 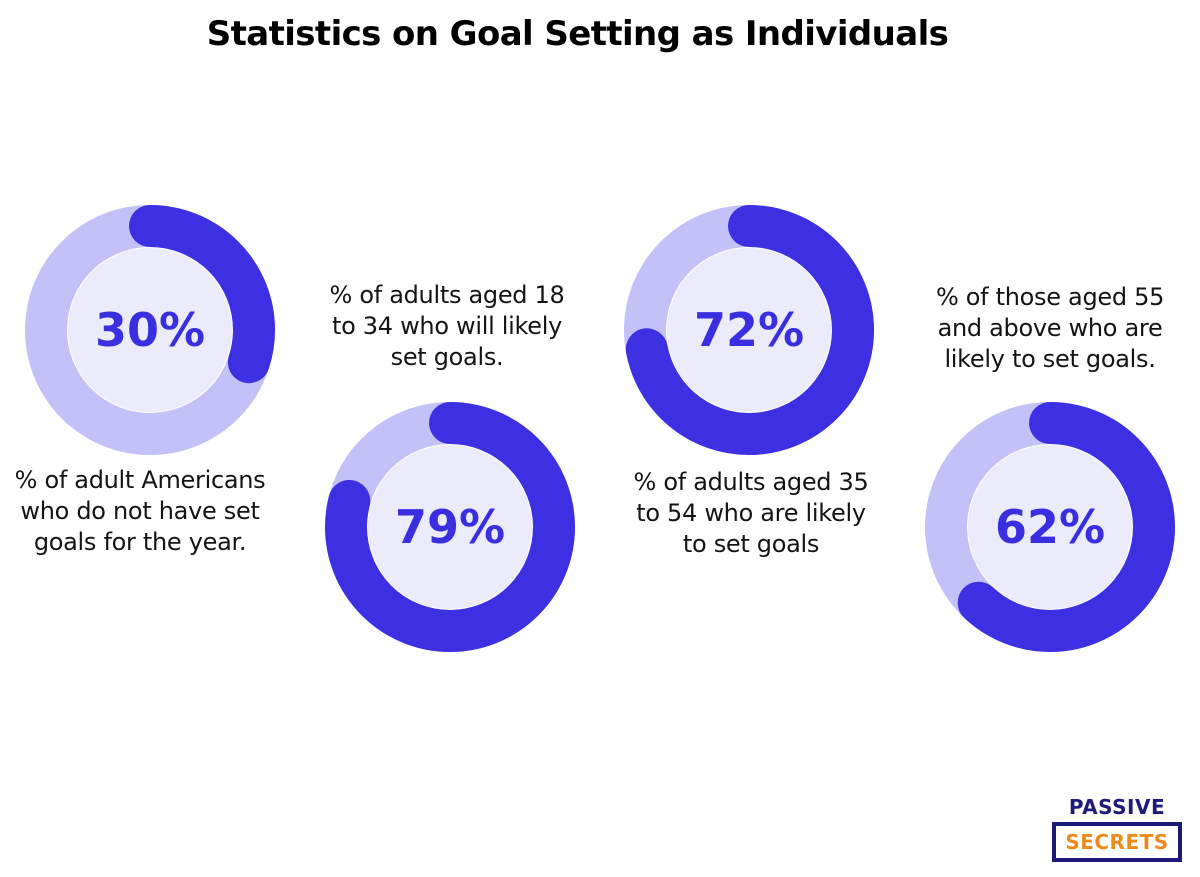 What do you see at coordinates (1117, 807) in the screenshot?
I see `logo-line-1: PASSIVE` at bounding box center [1117, 807].